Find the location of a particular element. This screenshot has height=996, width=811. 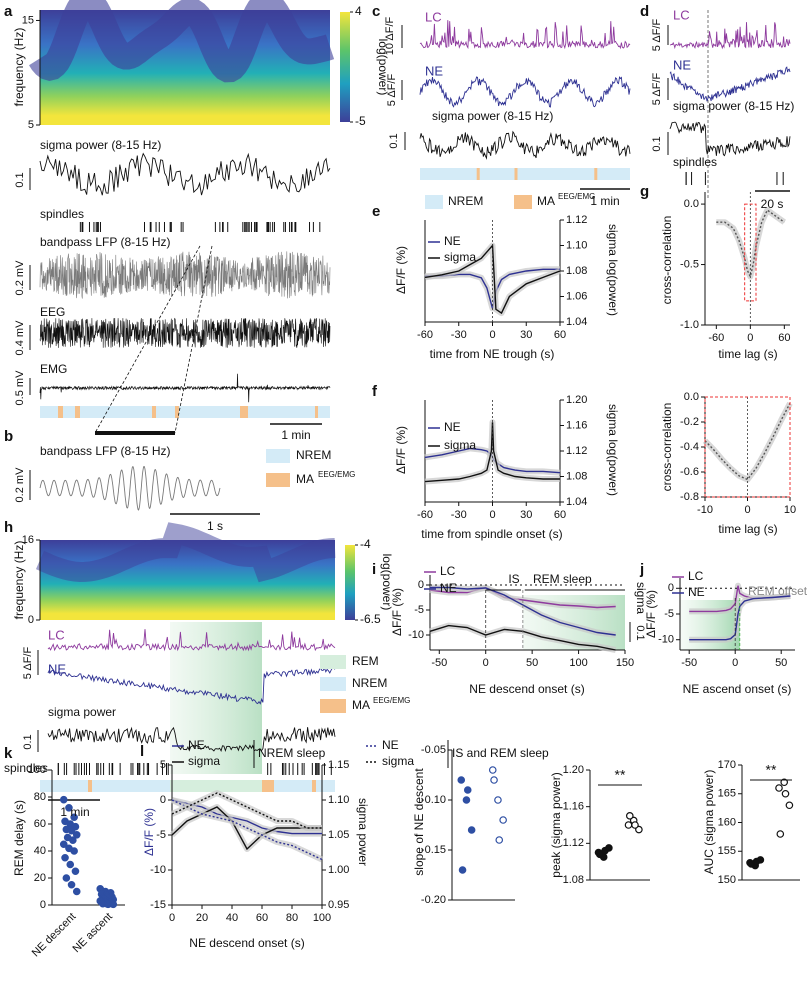

label: d is located at coordinates (644, 11).